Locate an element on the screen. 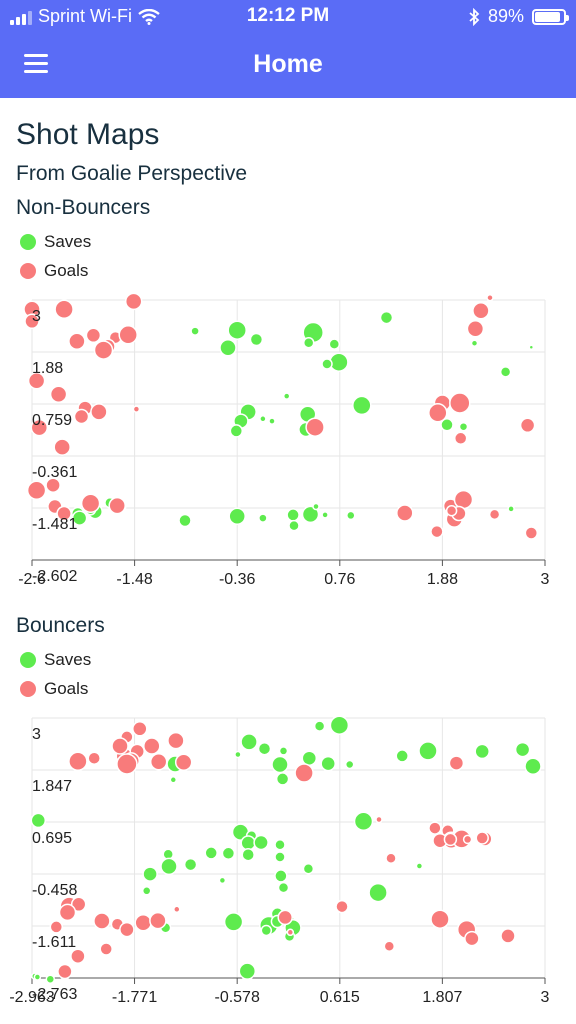 The height and width of the screenshot is (1024, 576). hamburger-menu-icon is located at coordinates (36, 64).